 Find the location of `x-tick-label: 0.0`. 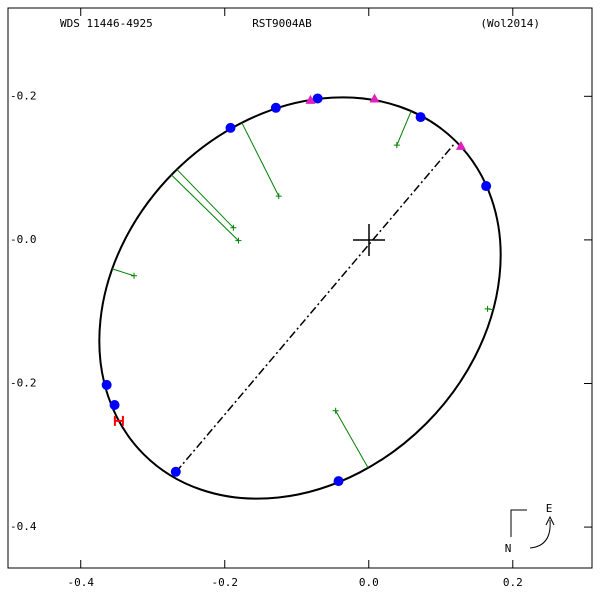

x-tick-label: 0.0 is located at coordinates (369, 582).